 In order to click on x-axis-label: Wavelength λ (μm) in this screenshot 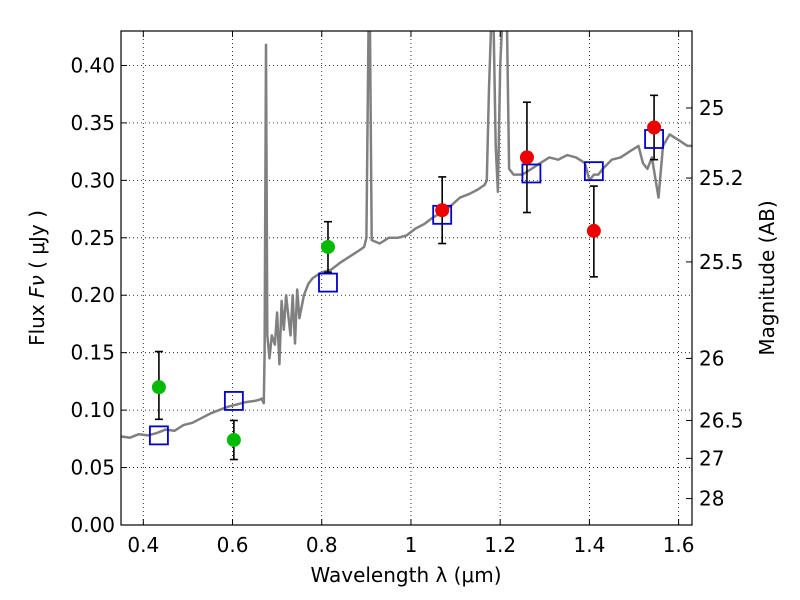, I will do `click(405, 575)`.